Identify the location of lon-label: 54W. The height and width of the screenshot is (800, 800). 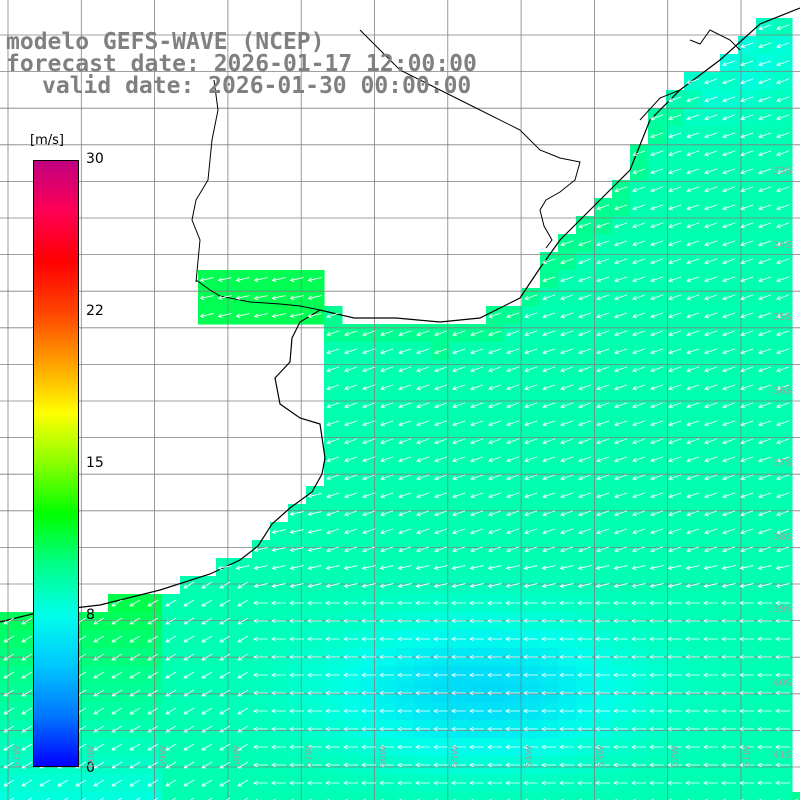
(529, 756).